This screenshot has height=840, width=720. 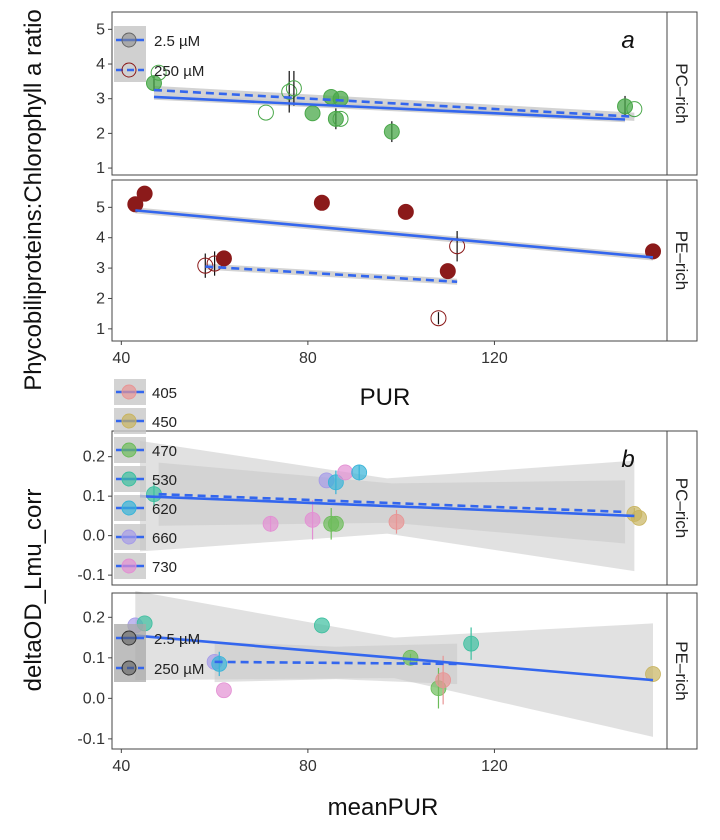 I want to click on confidence-ribbon, so click(x=331, y=274).